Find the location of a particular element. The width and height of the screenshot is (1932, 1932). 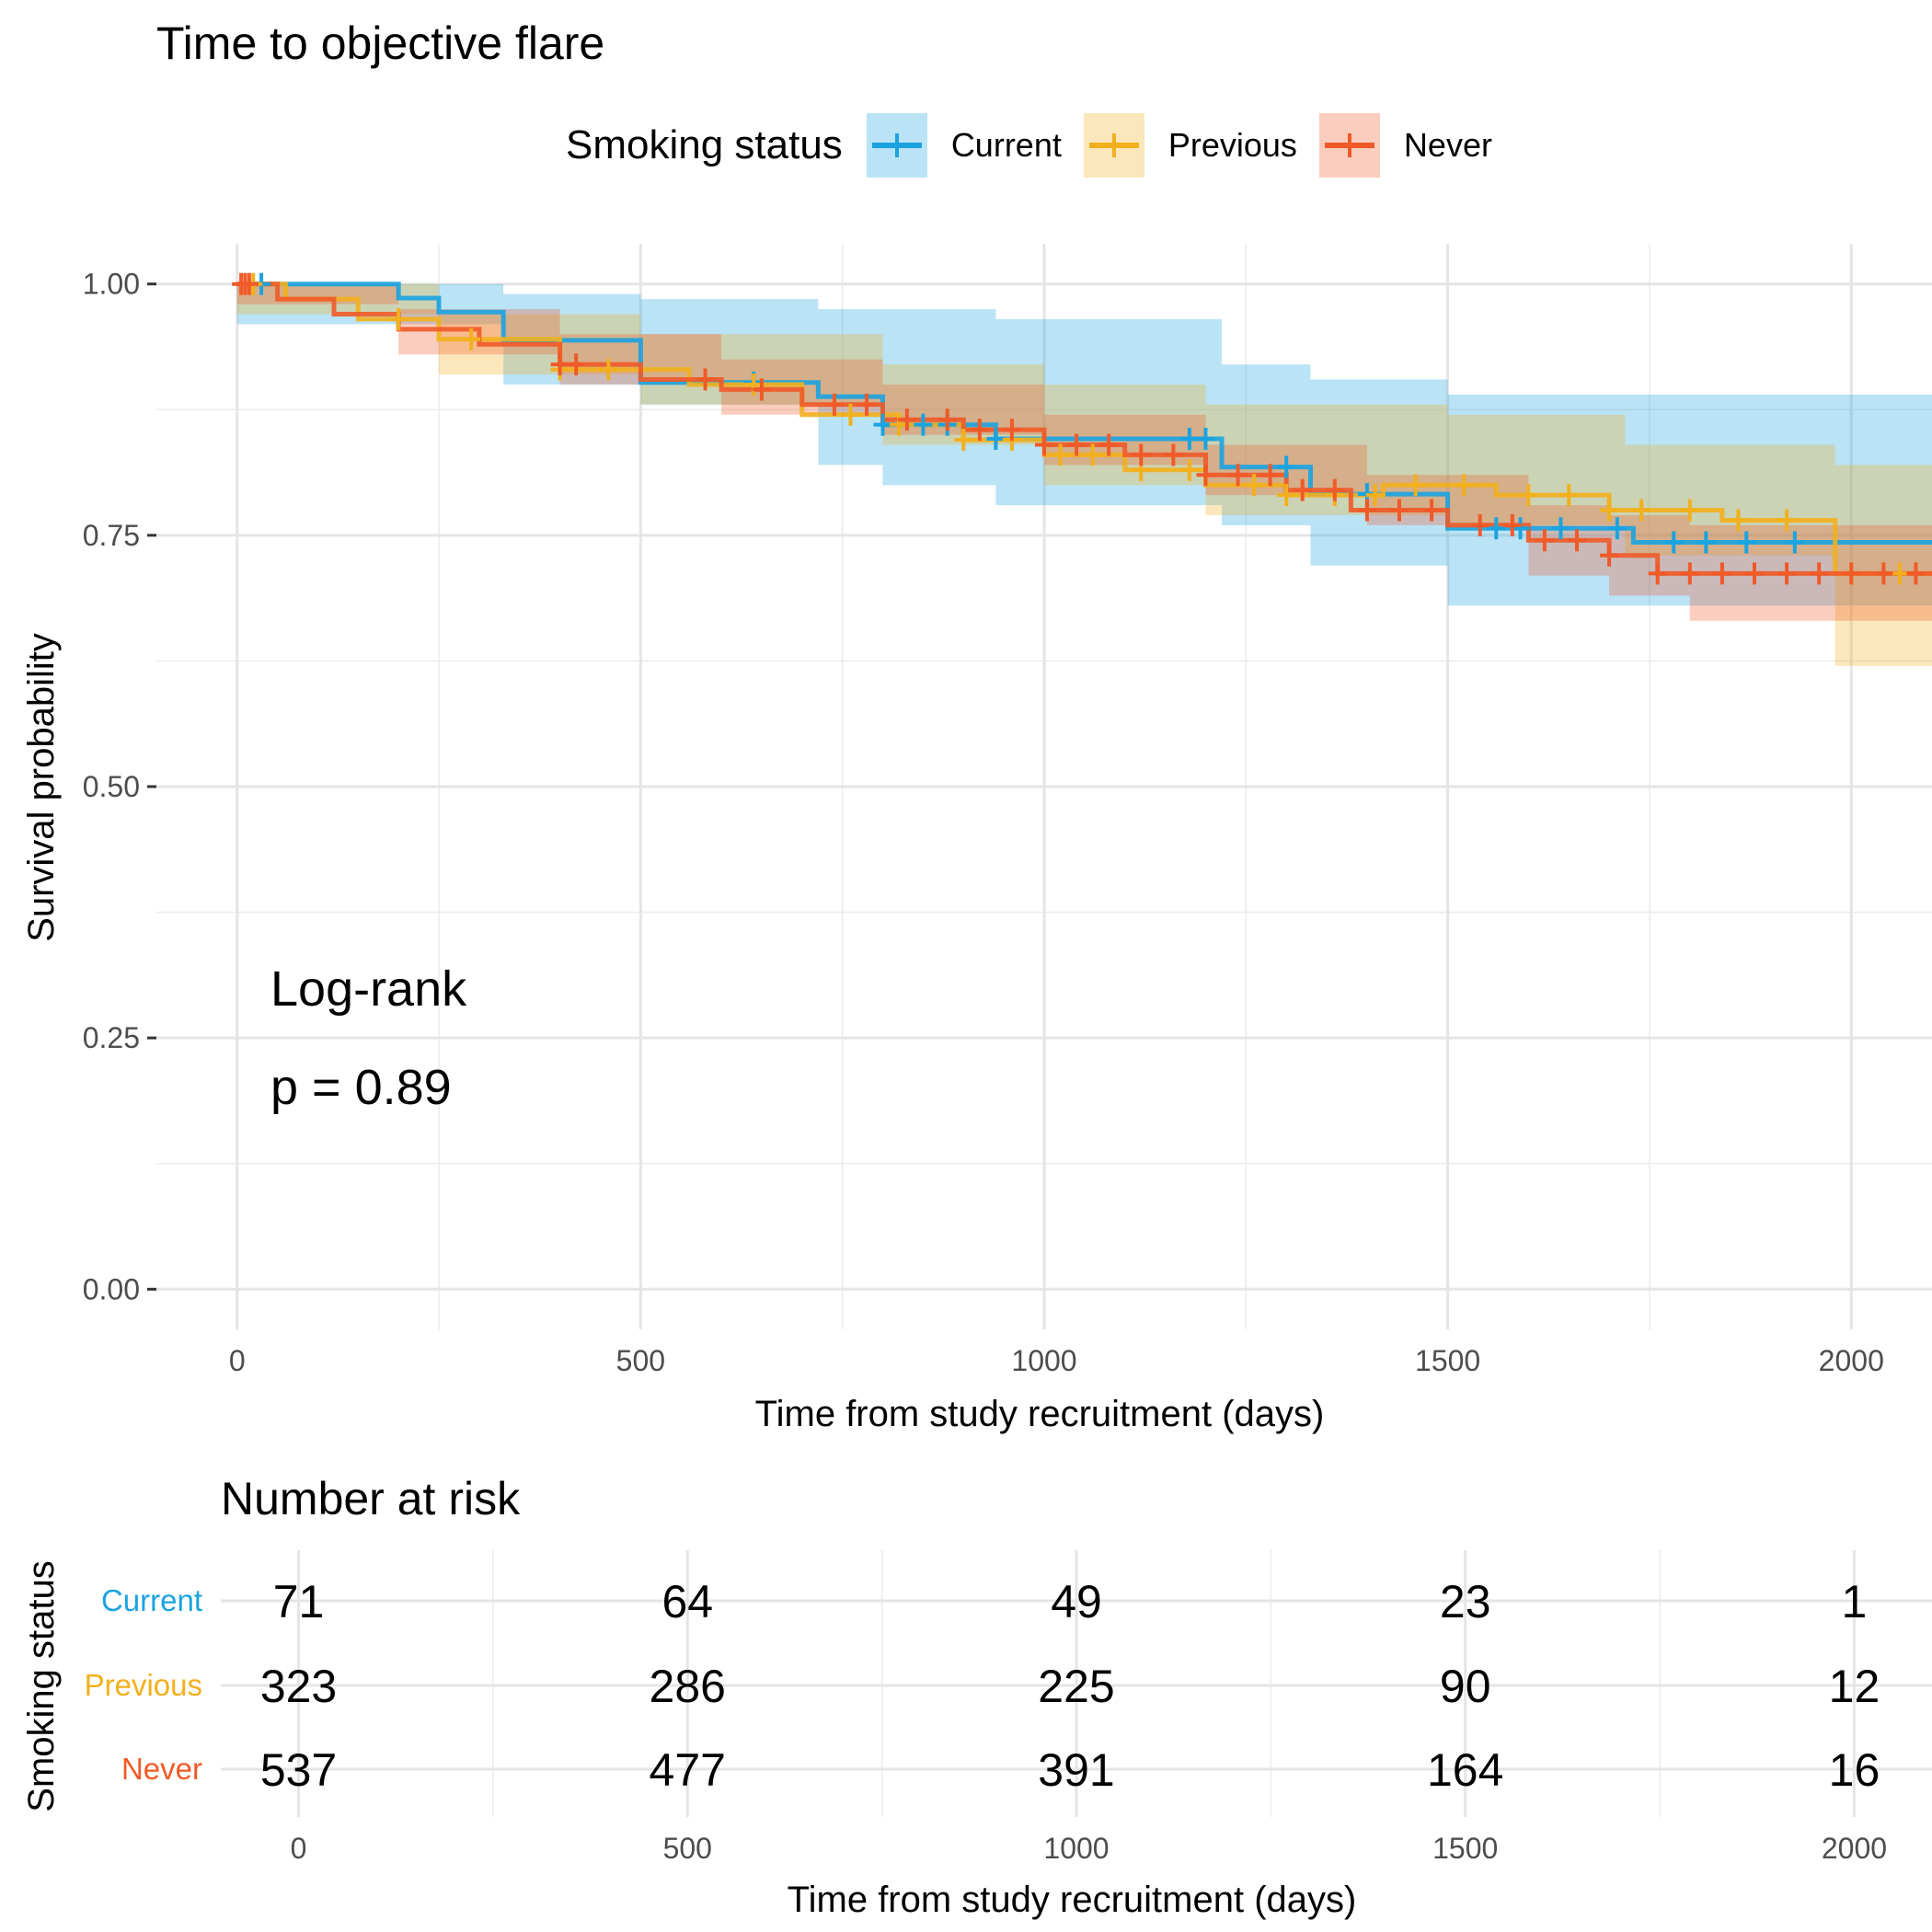

legend-item-current: Current is located at coordinates (964, 145).